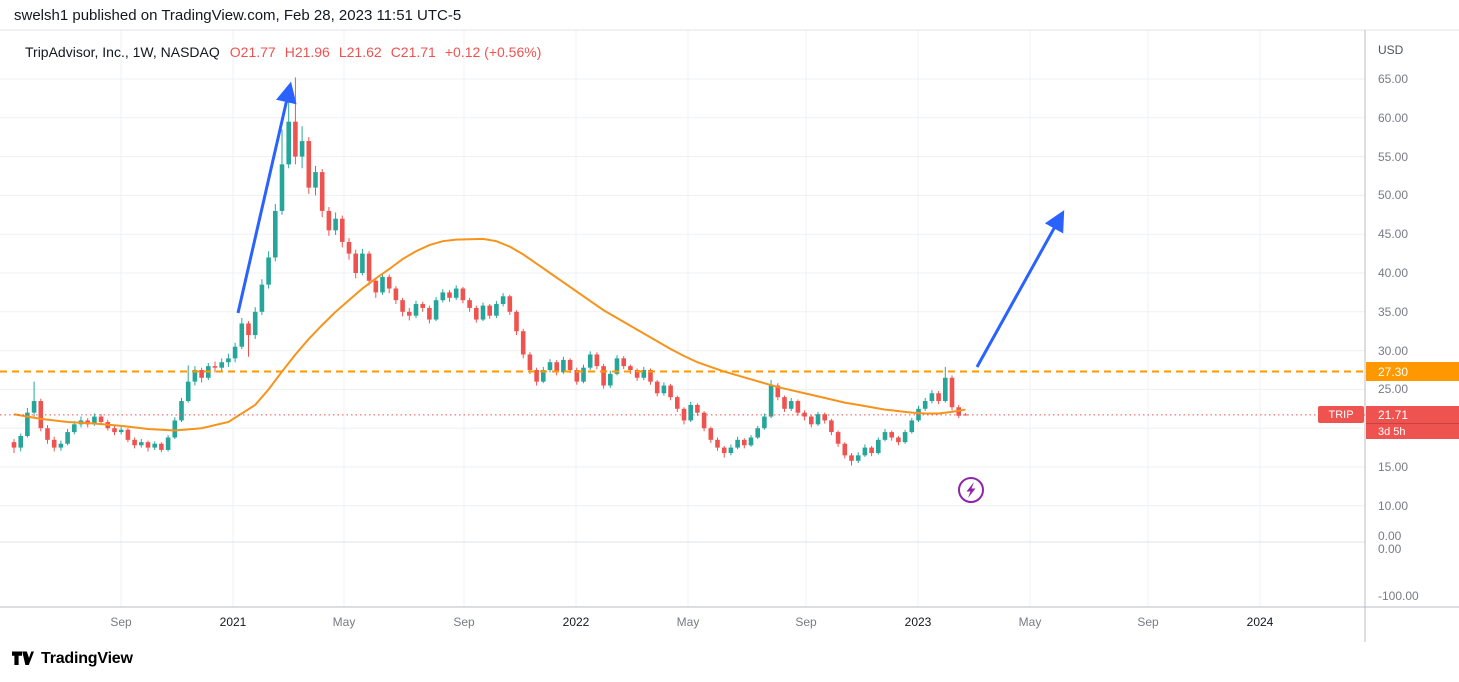  I want to click on price-tick-label: 60.00, so click(1393, 117).